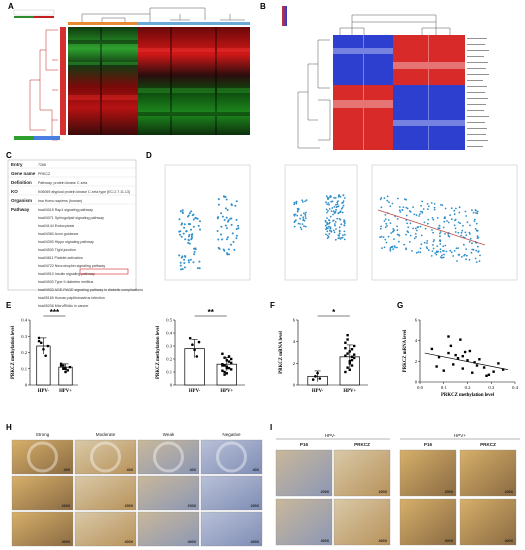 This screenshot has height=550, width=525. What do you see at coordinates (71, 266) in the screenshot?
I see `kegg-pathway-item: hsa04722 Neurotrophin signaling pathway` at bounding box center [71, 266].